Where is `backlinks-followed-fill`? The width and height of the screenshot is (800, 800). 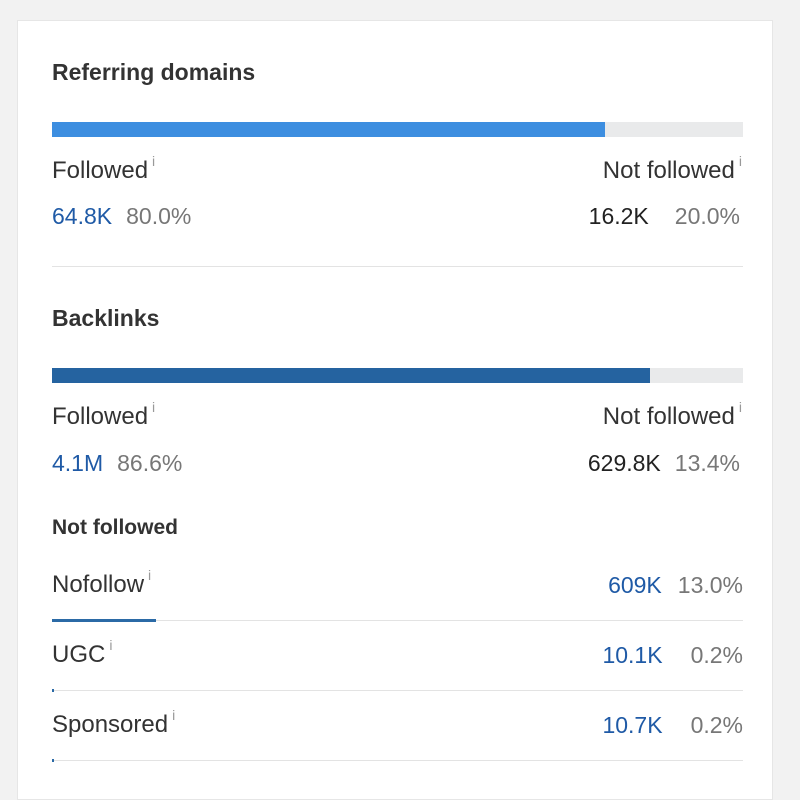 backlinks-followed-fill is located at coordinates (351, 375).